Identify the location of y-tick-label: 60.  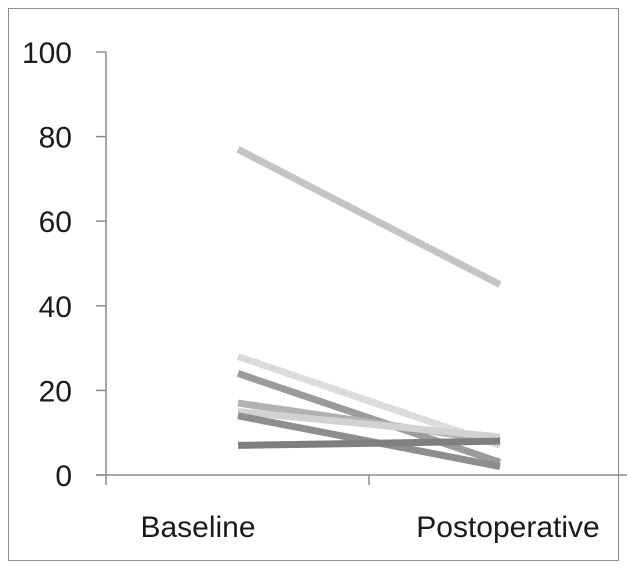
(55, 222).